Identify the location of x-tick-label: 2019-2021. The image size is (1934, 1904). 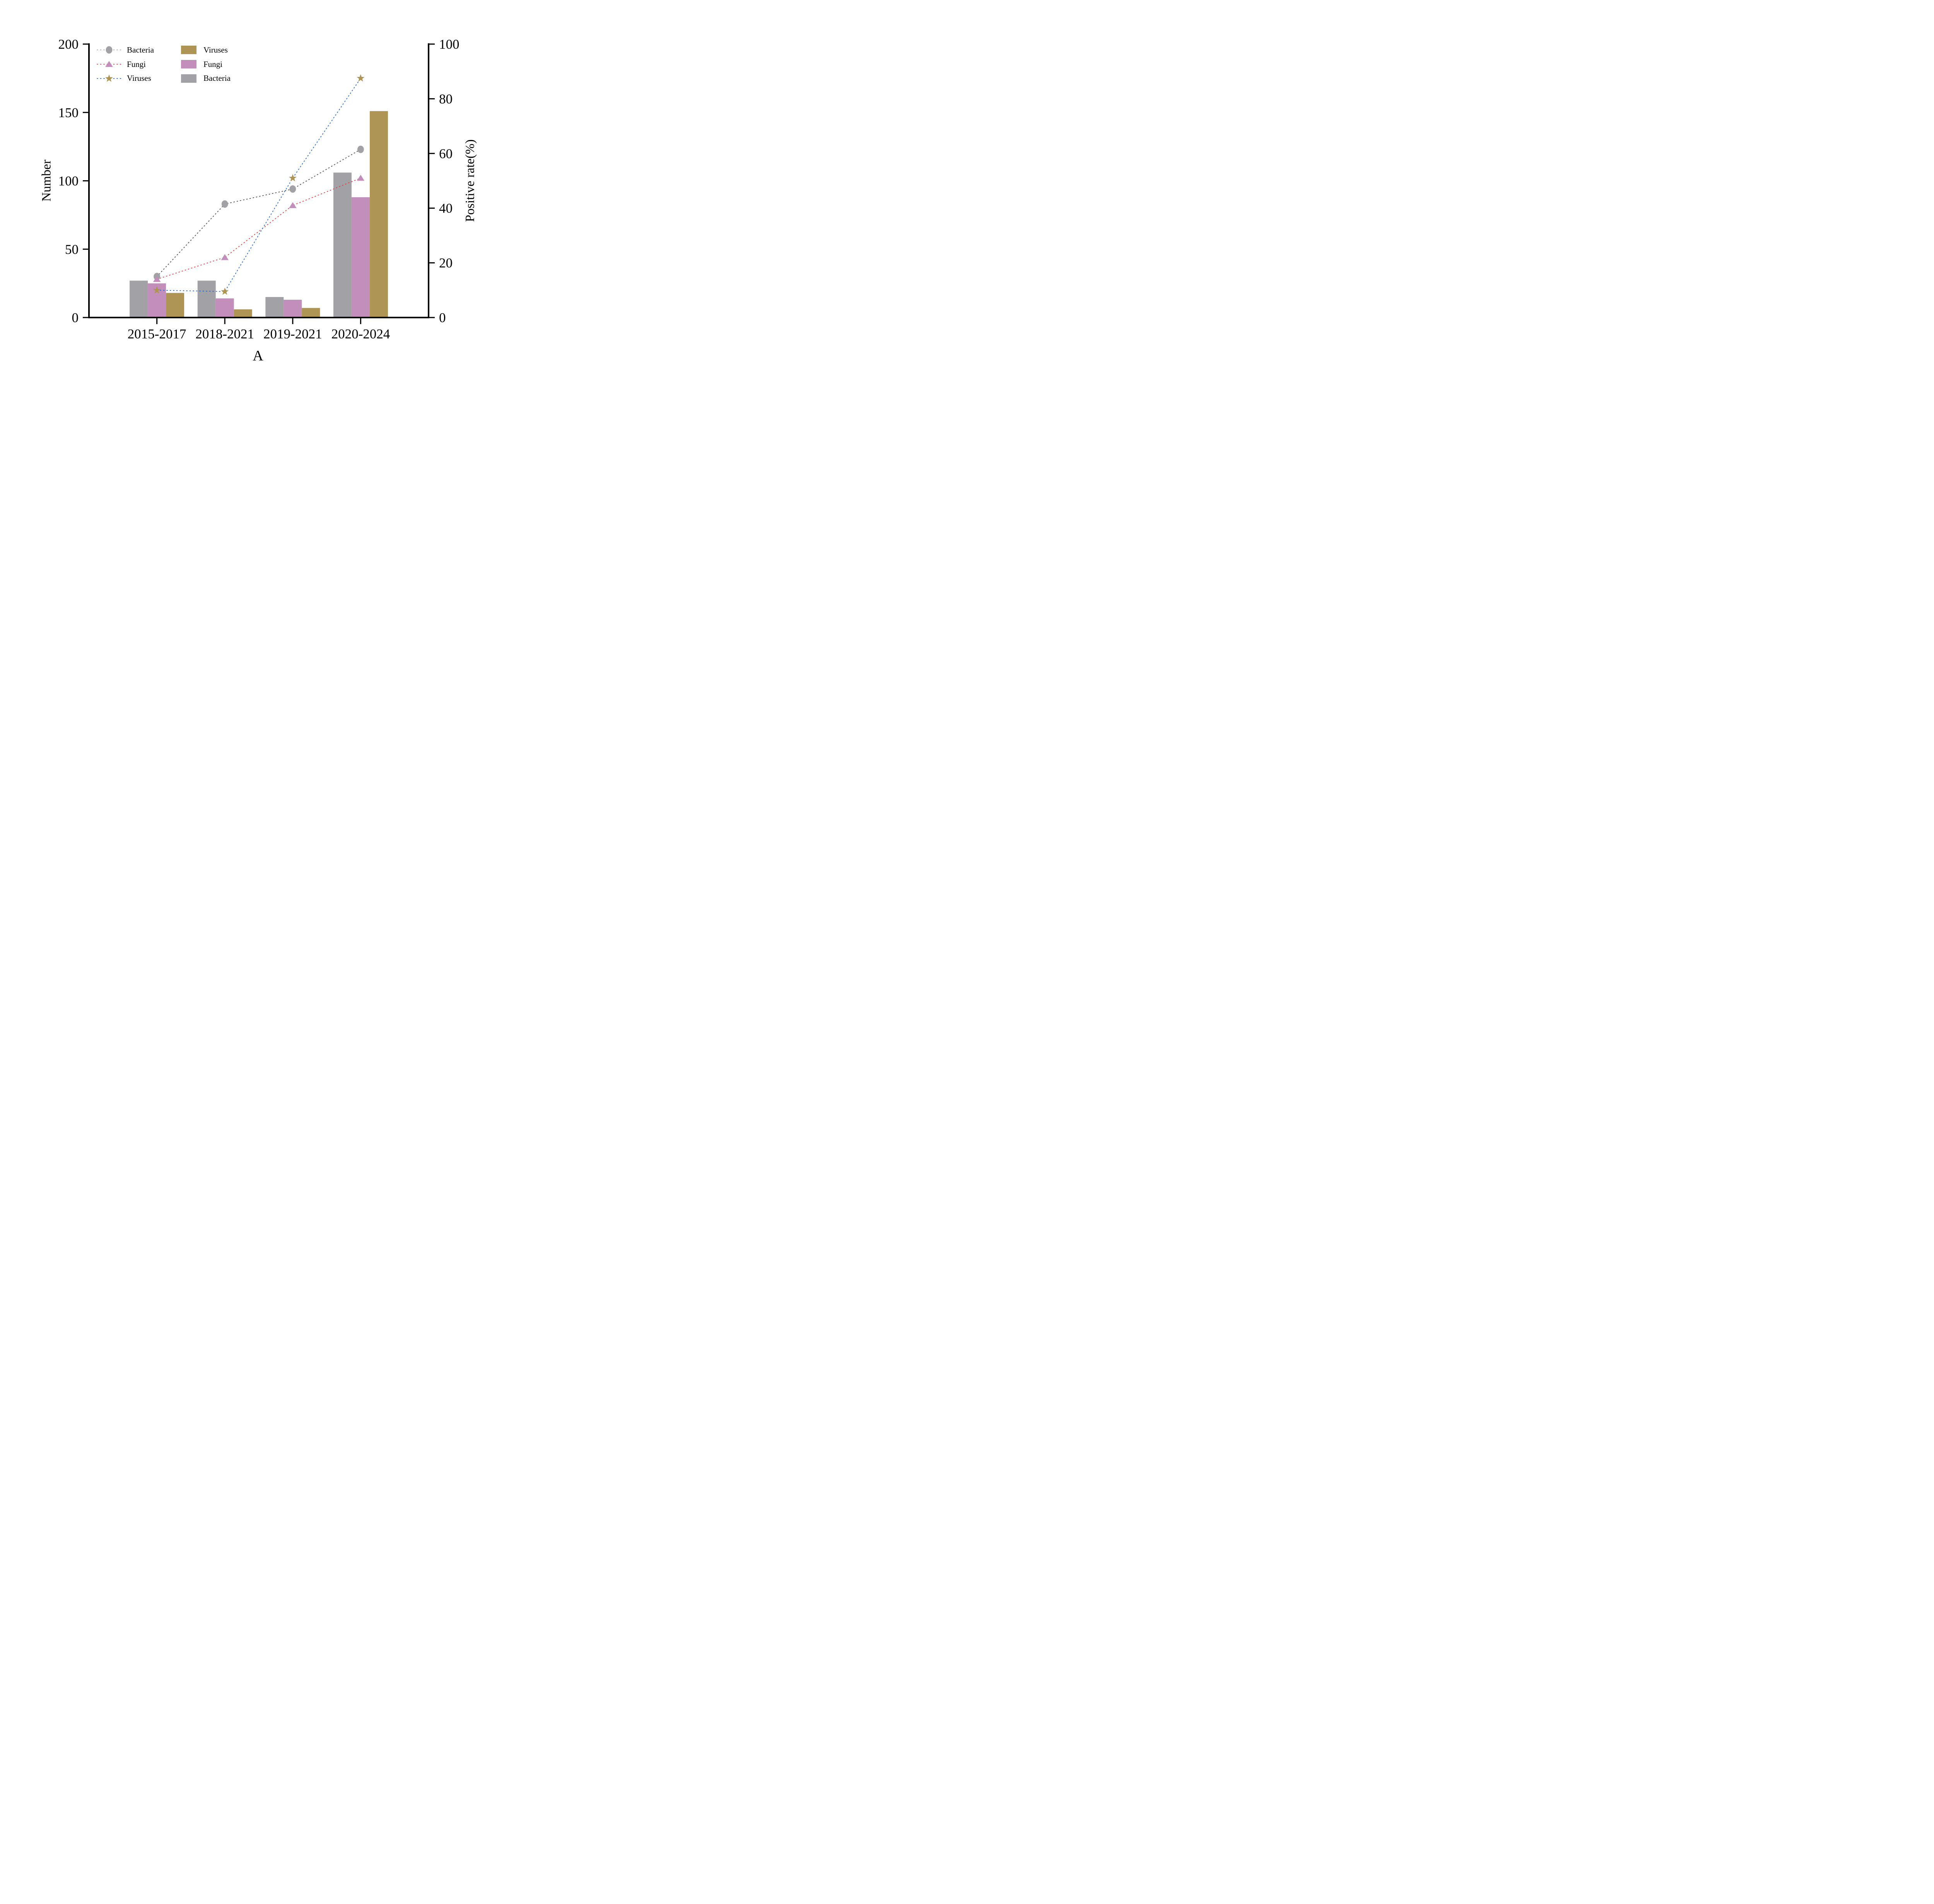
(292, 334).